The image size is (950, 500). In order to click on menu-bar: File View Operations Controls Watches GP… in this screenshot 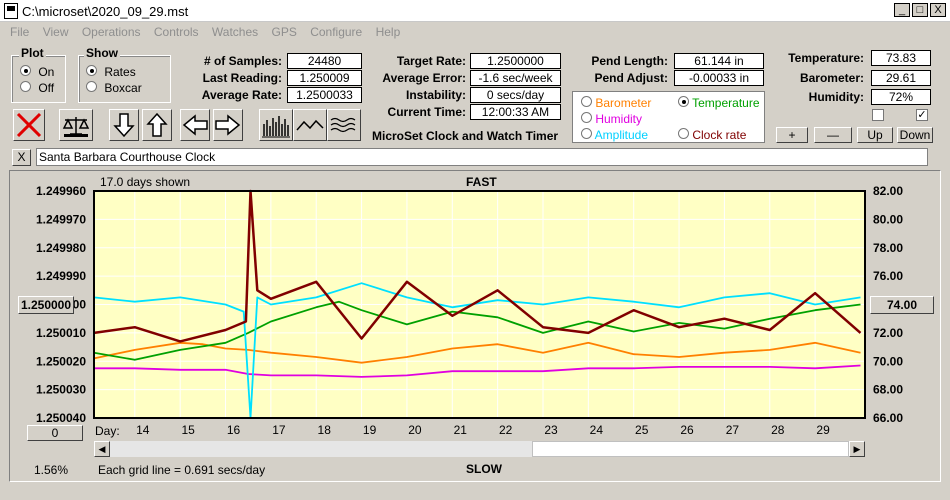, I will do `click(475, 32)`.